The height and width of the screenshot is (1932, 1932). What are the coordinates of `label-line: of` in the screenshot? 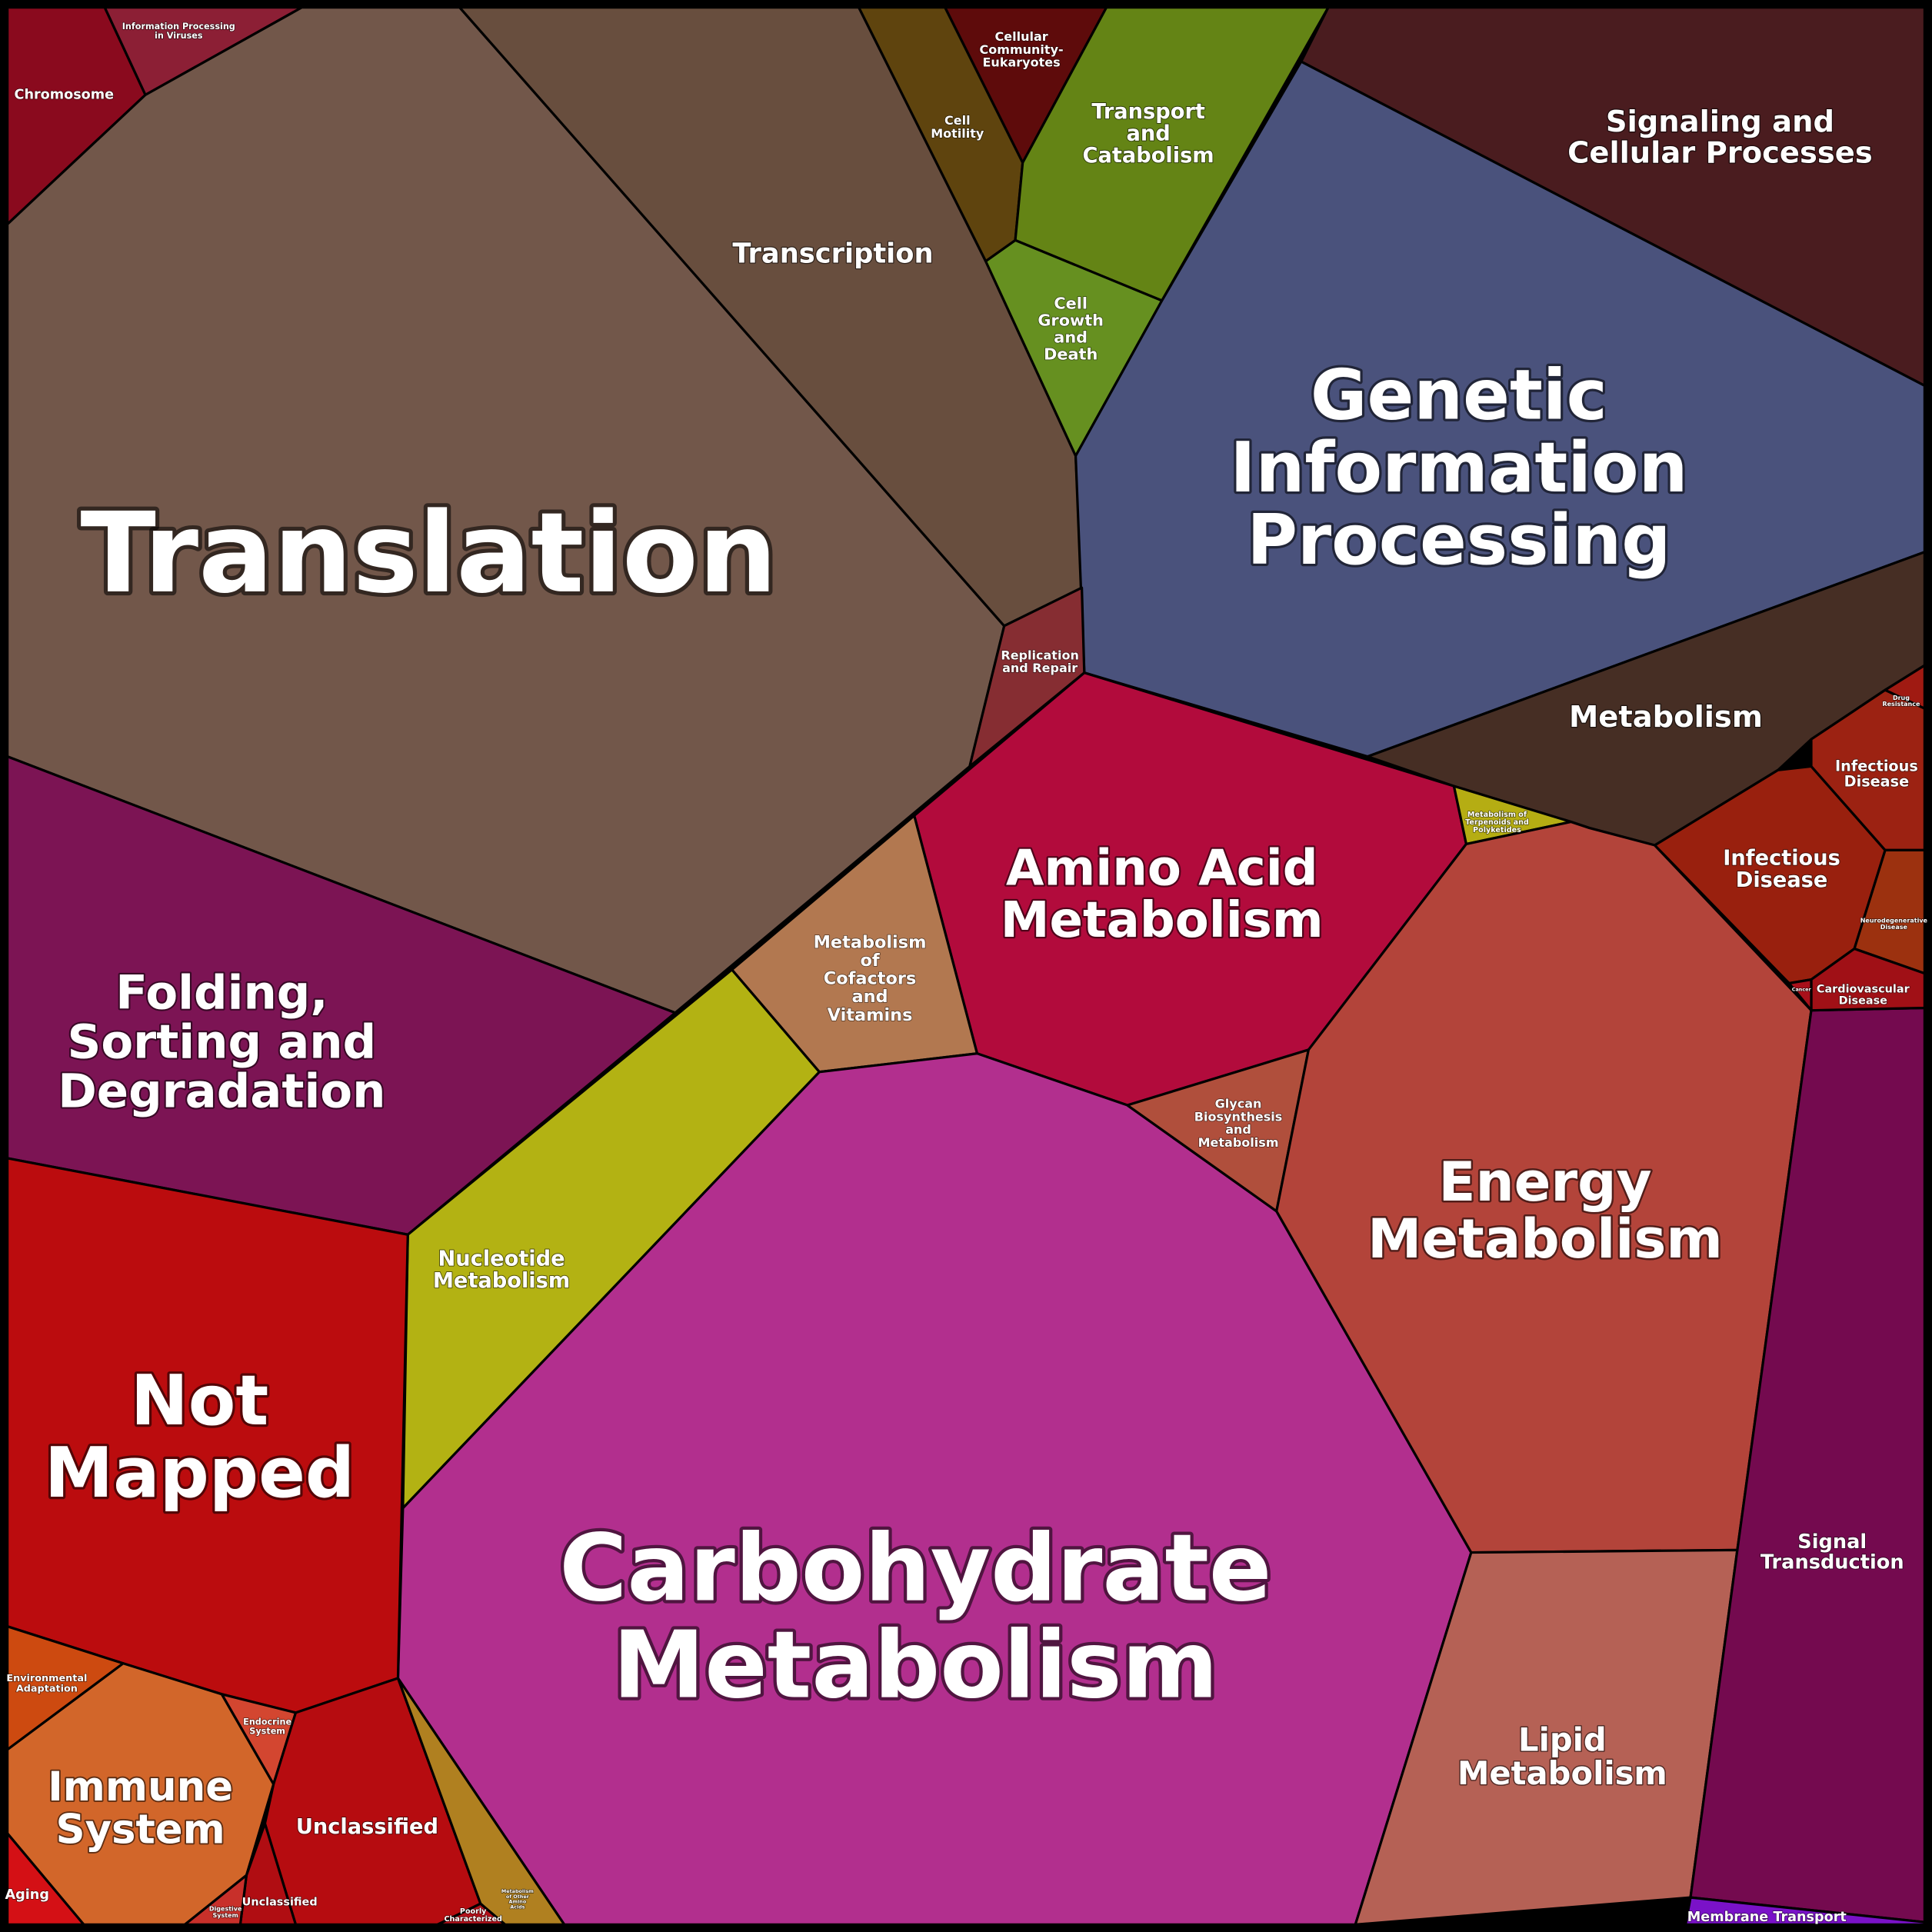 It's located at (869, 961).